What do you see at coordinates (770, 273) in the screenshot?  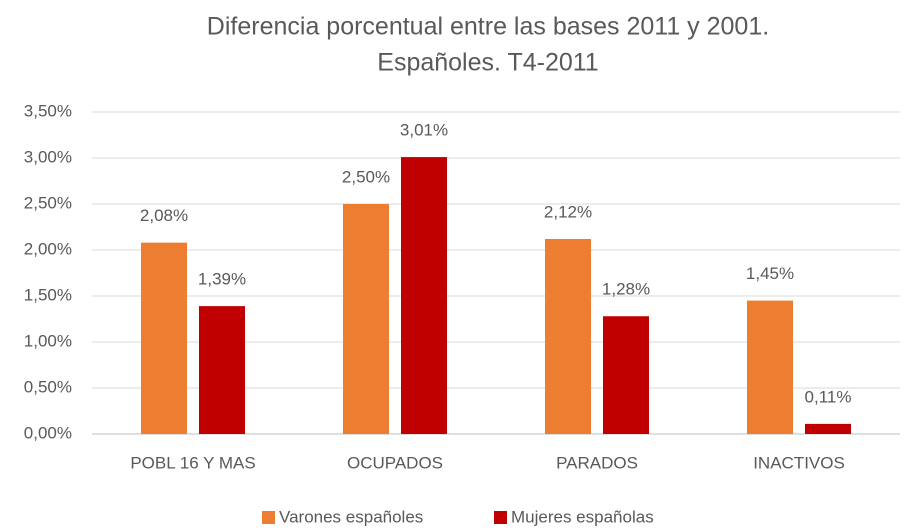 I see `data-label: 1,45%` at bounding box center [770, 273].